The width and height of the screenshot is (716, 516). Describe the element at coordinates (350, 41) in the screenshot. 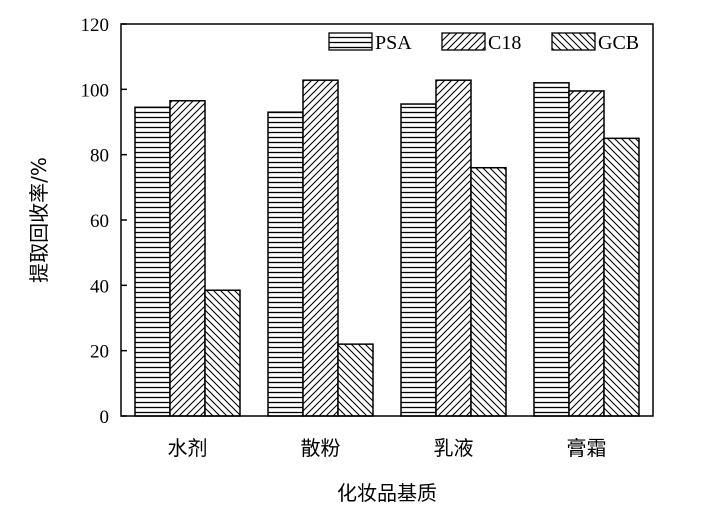

I see `legend-swatch-psa` at that location.